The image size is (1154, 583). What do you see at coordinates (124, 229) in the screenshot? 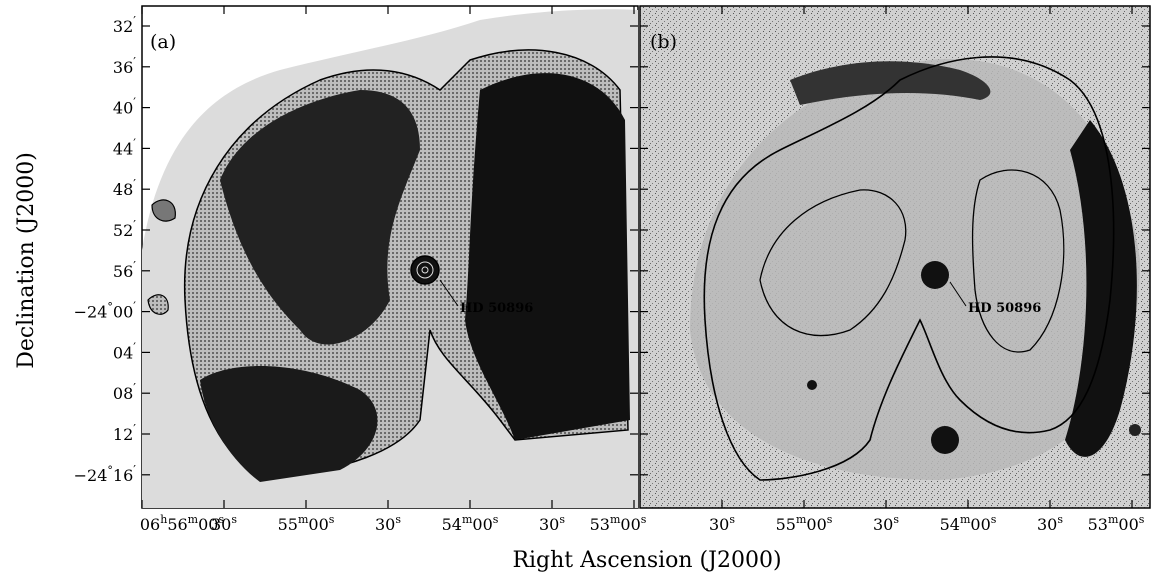
I see `y-tick-label: 52′` at bounding box center [124, 229].